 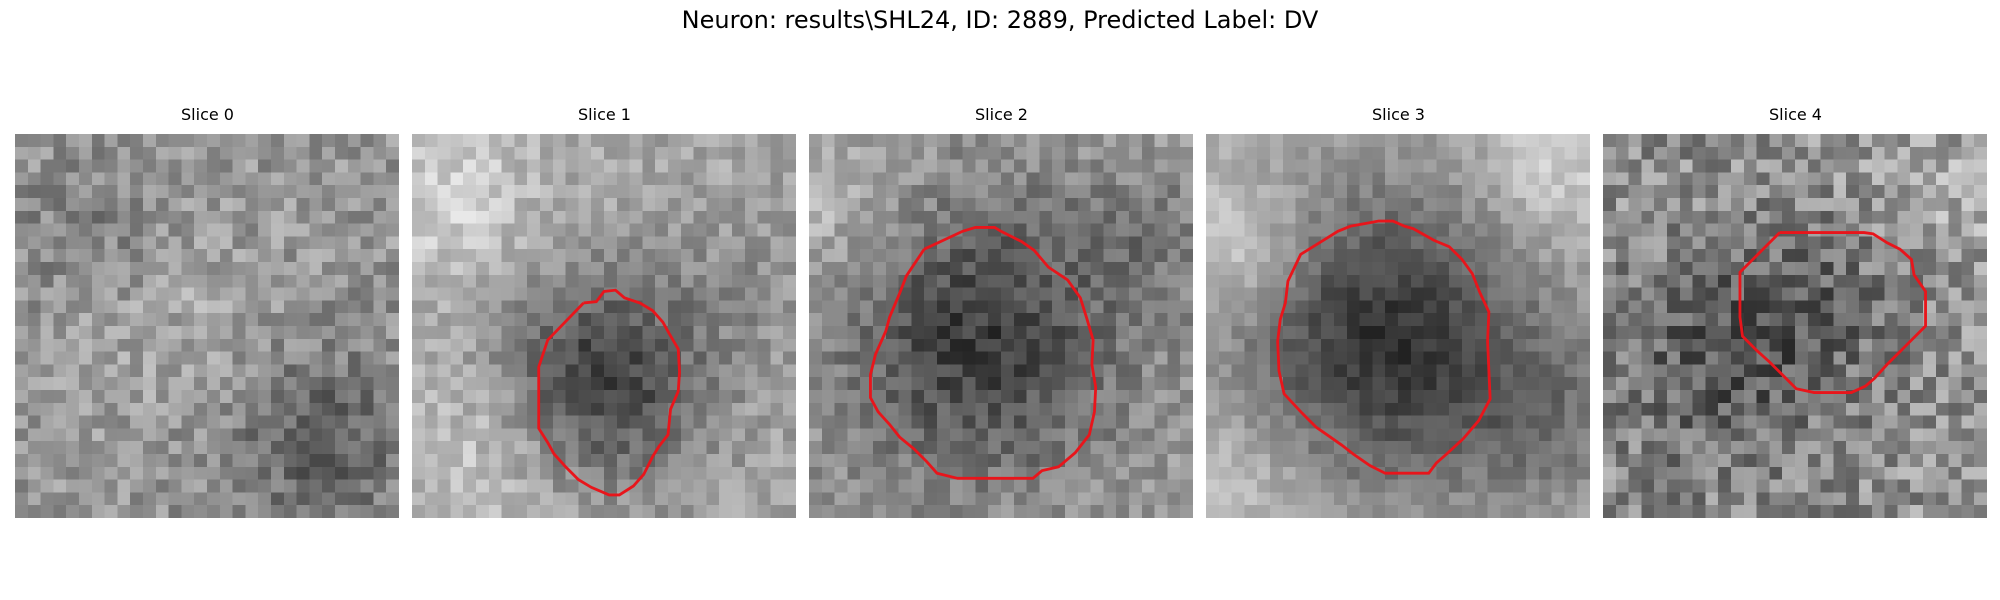 I want to click on slice-panel-1: Slice 1, so click(x=604, y=312).